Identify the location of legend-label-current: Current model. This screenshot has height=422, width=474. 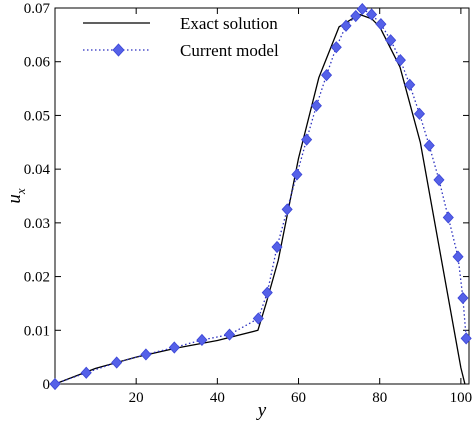
(229, 50).